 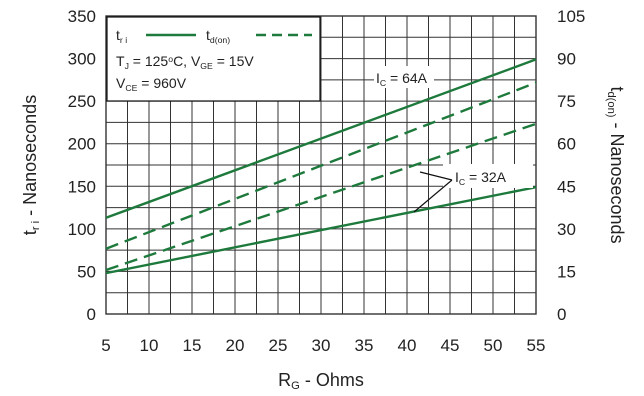 What do you see at coordinates (566, 59) in the screenshot?
I see `y-right-tick-label: 90` at bounding box center [566, 59].